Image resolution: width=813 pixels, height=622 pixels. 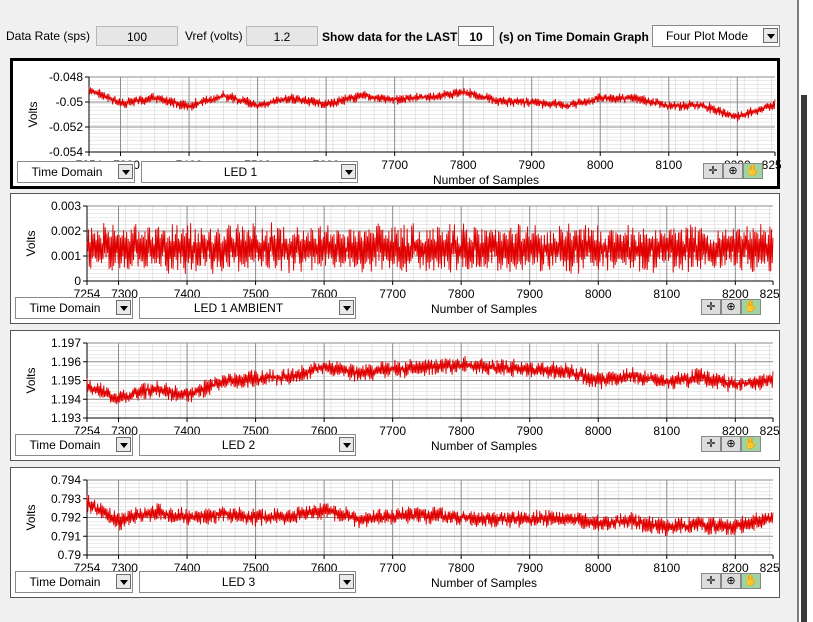 What do you see at coordinates (66, 152) in the screenshot?
I see `y-tick-label: -0.054` at bounding box center [66, 152].